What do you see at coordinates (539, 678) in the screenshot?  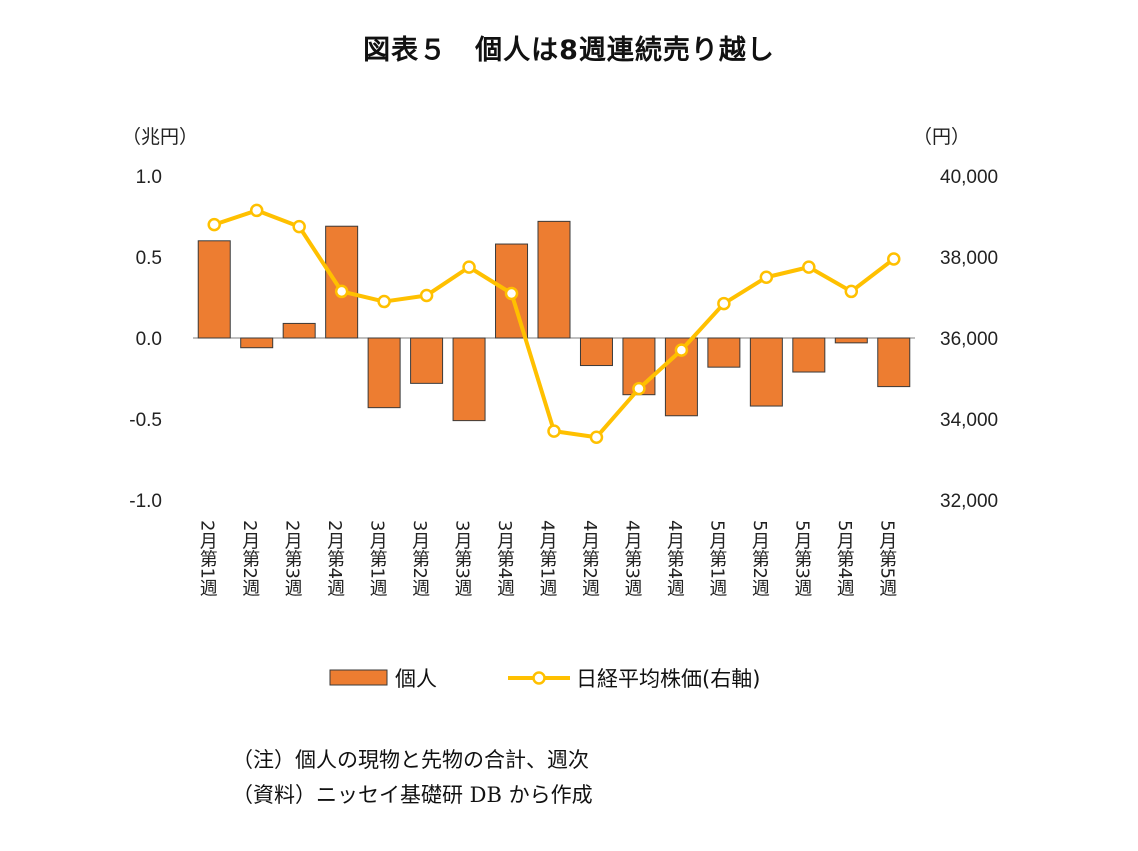 I see `legend-line-marker` at bounding box center [539, 678].